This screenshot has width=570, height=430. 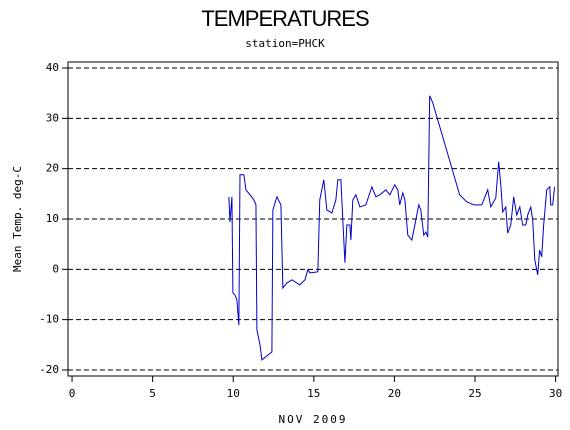 I want to click on y-tick-label: 40, so click(x=52, y=67).